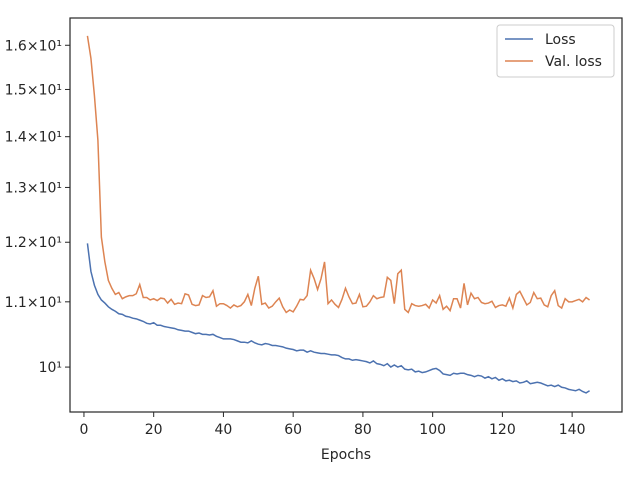  What do you see at coordinates (560, 40) in the screenshot?
I see `legend-label: Loss` at bounding box center [560, 40].